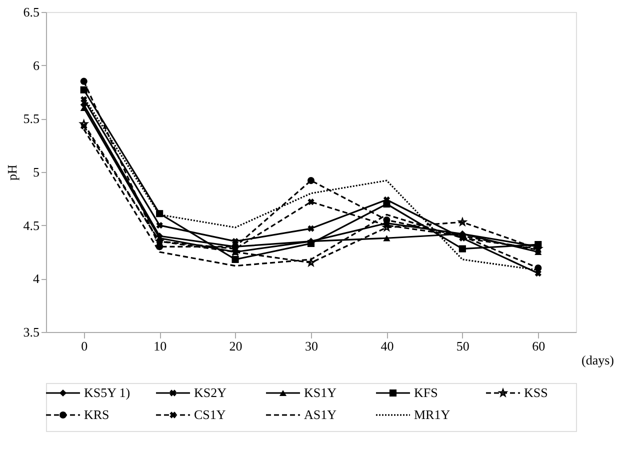  Describe the element at coordinates (426, 392) in the screenshot. I see `legend-label: KFS` at that location.